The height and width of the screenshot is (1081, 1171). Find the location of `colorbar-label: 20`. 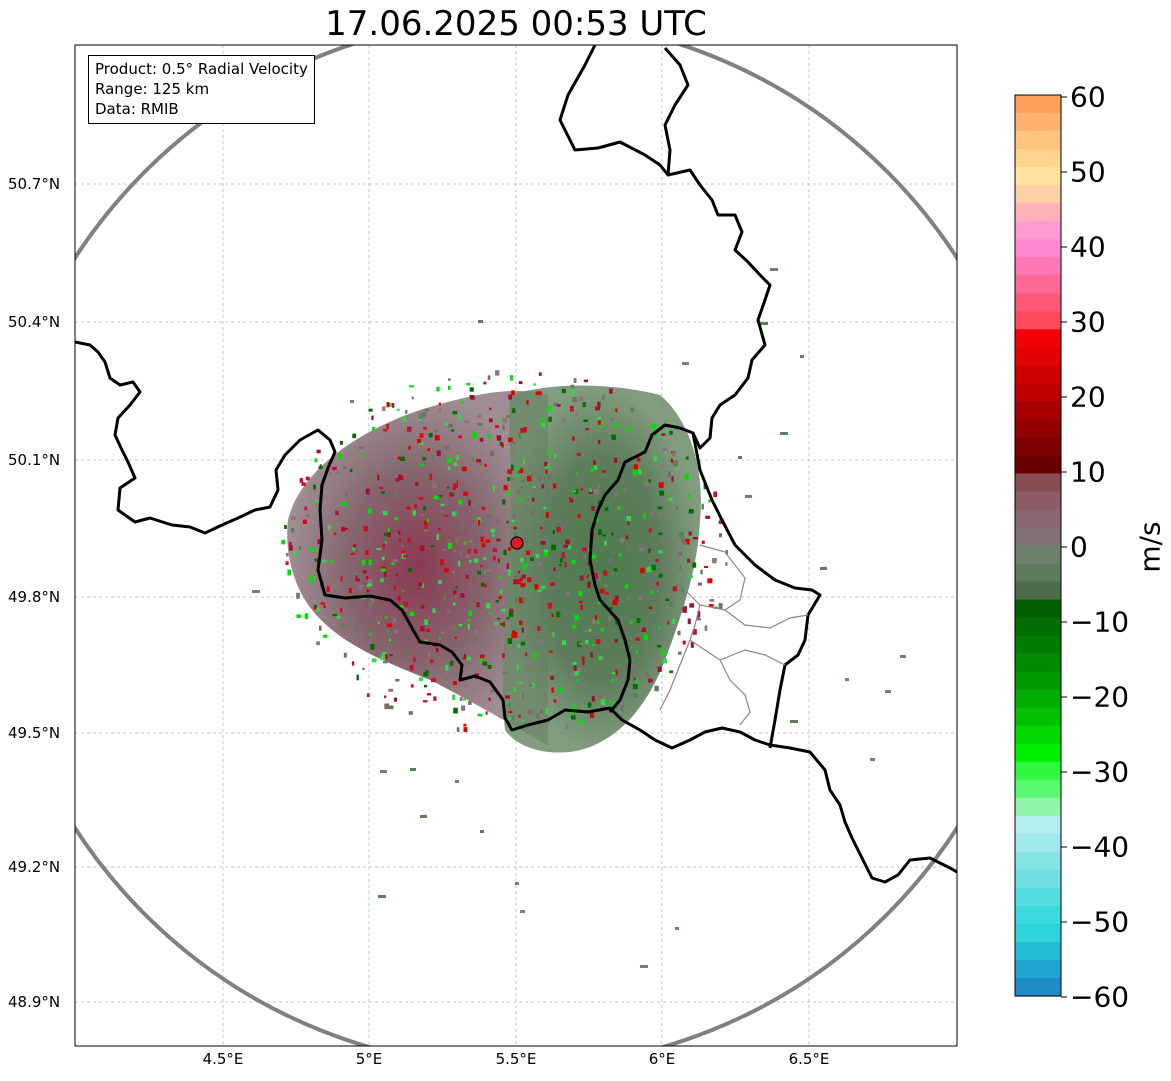

colorbar-label: 20 is located at coordinates (1088, 397).